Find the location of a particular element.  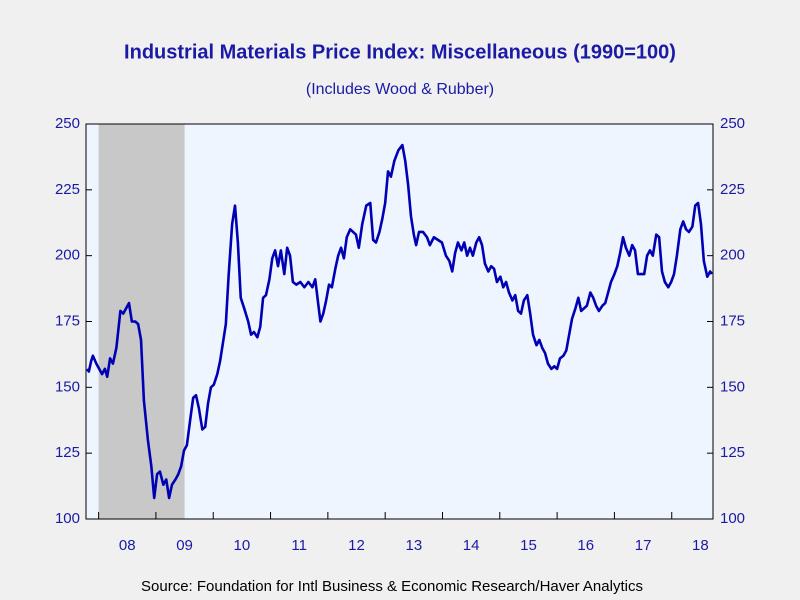

x-tick-label: 17 is located at coordinates (643, 545).